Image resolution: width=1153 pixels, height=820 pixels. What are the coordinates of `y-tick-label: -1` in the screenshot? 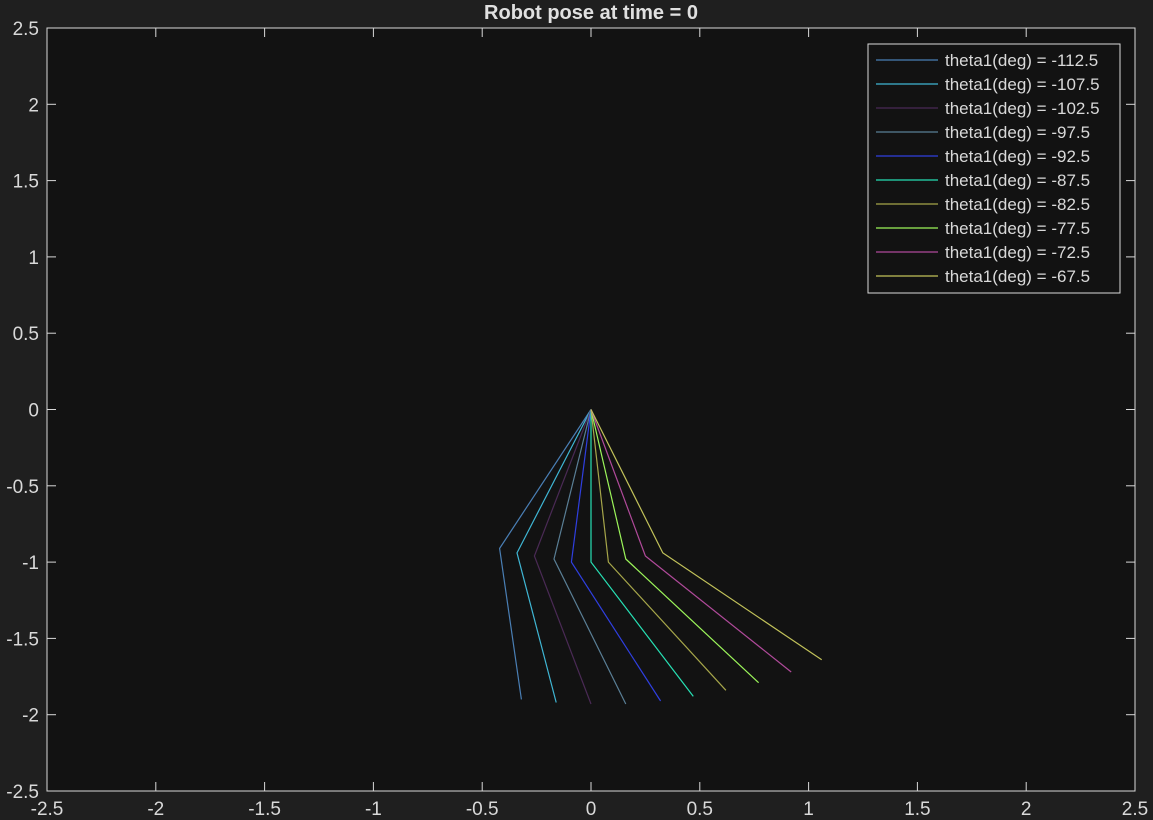 It's located at (30, 563).